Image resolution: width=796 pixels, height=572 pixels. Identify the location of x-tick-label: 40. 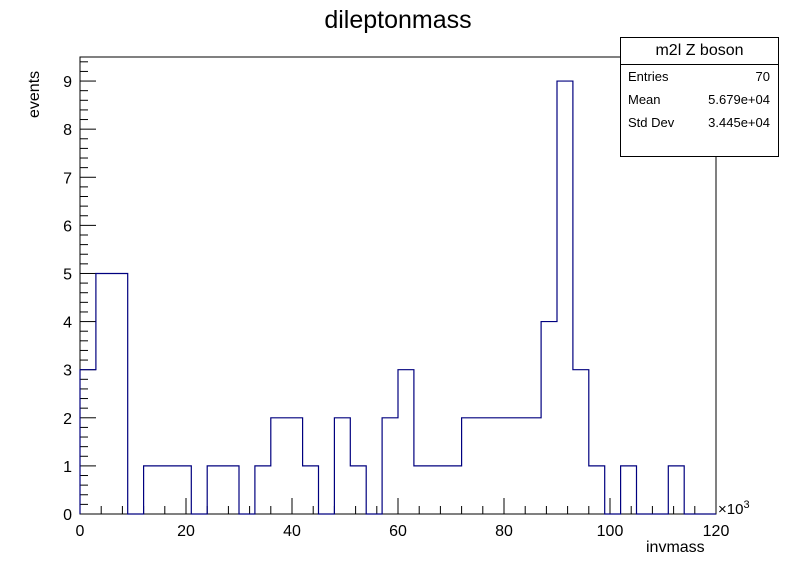
(292, 531).